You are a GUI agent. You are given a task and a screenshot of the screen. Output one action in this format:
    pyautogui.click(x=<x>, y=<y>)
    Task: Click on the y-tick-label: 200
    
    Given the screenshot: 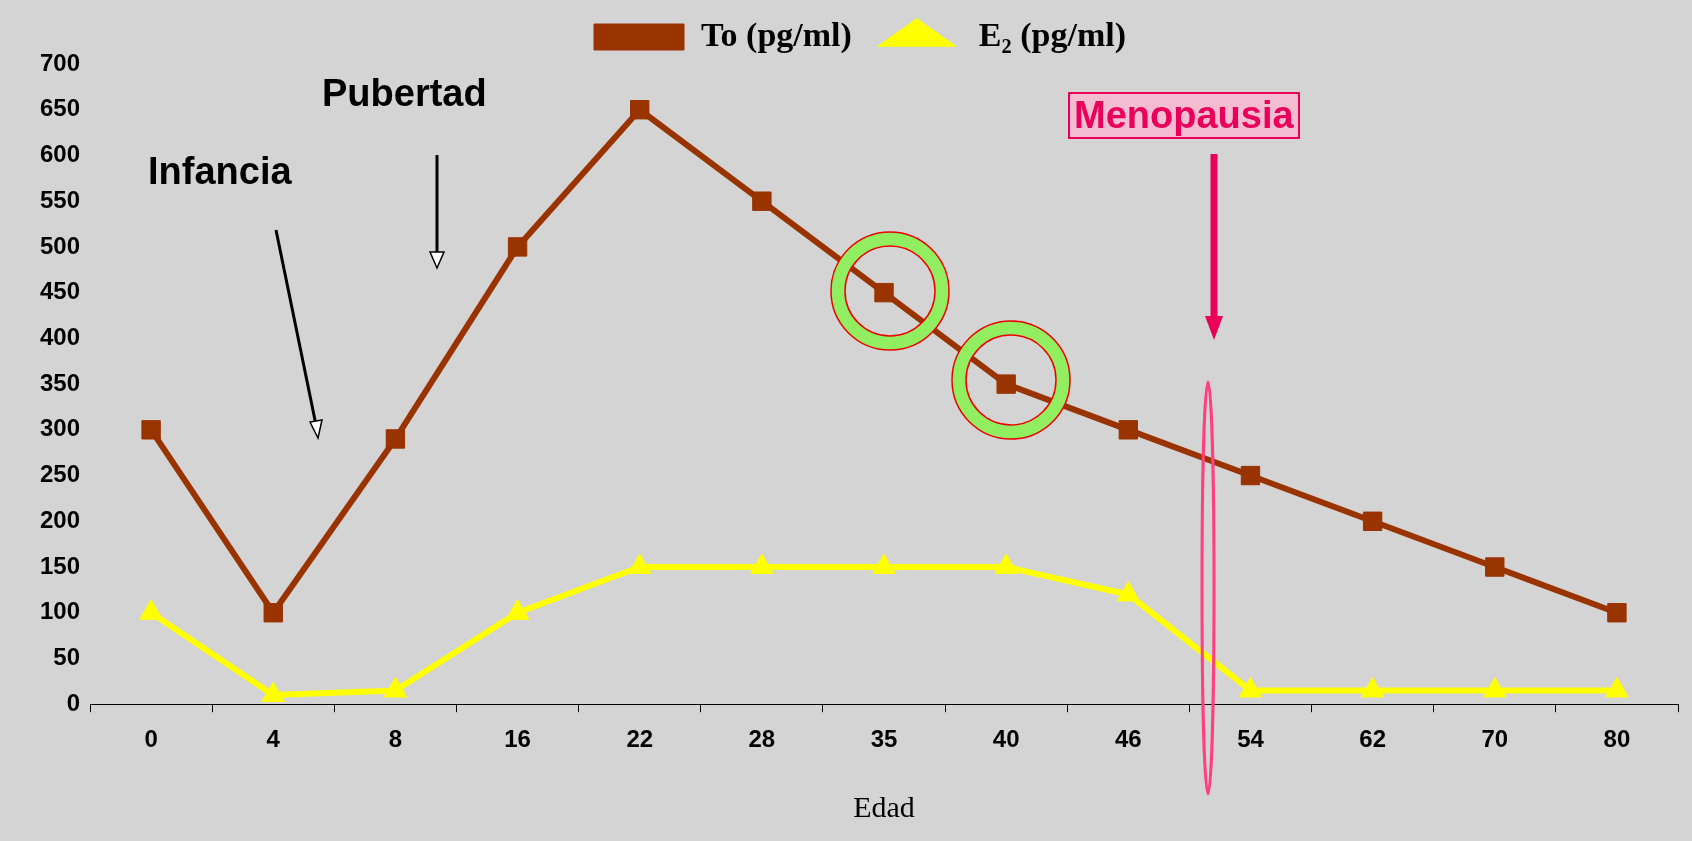 What is the action you would take?
    pyautogui.click(x=60, y=519)
    